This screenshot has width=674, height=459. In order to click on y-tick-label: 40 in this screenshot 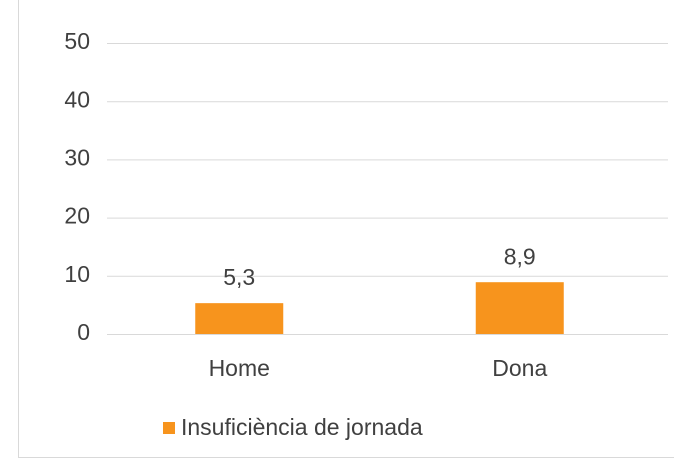, I will do `click(77, 99)`.